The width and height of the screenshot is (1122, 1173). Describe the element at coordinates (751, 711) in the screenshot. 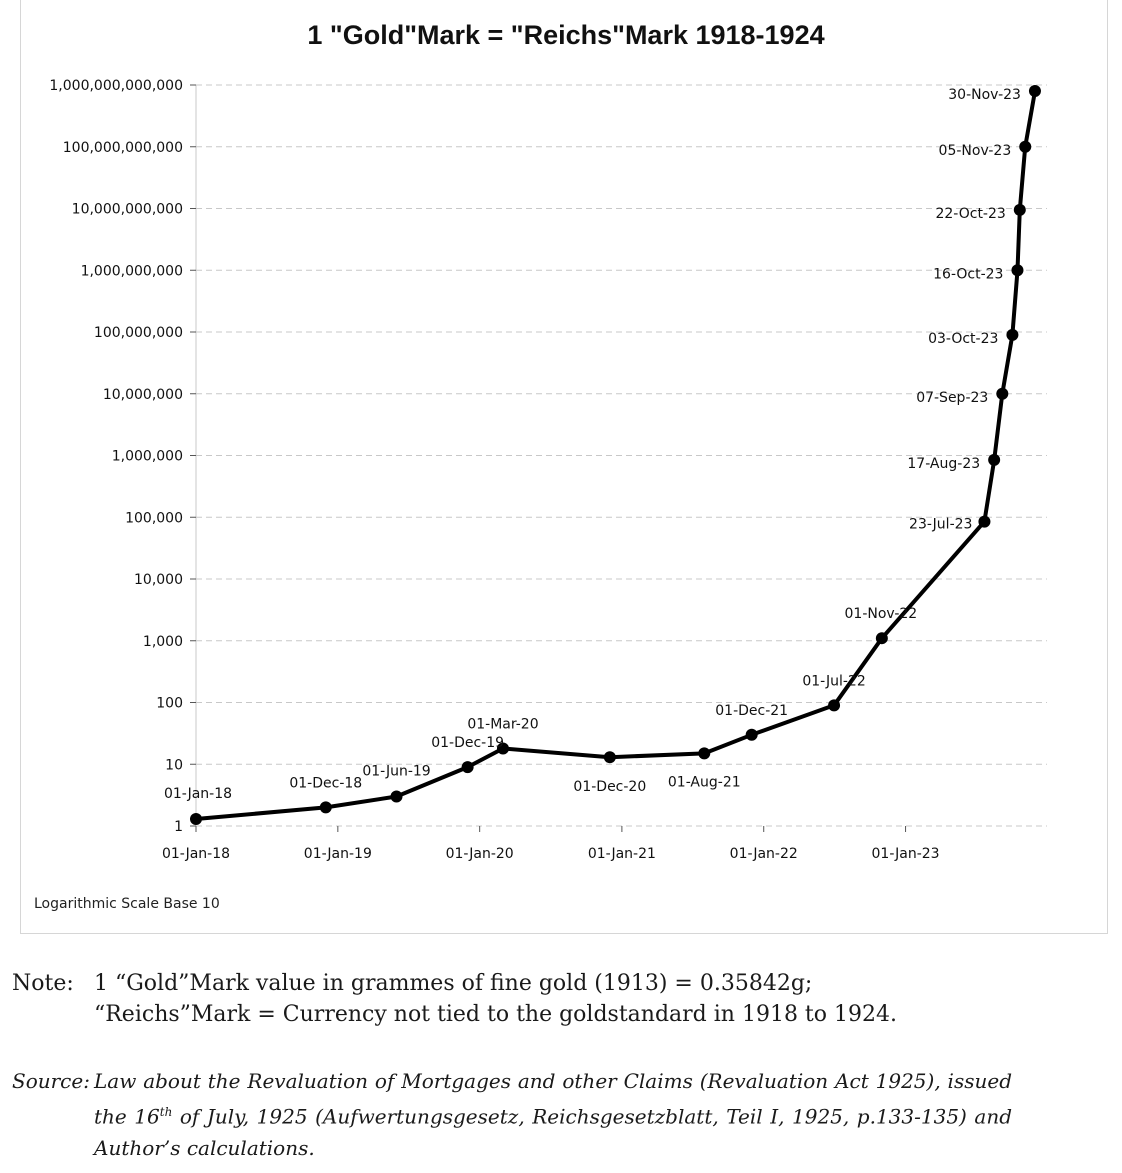

I see `point-label: 01-Dec-21` at that location.